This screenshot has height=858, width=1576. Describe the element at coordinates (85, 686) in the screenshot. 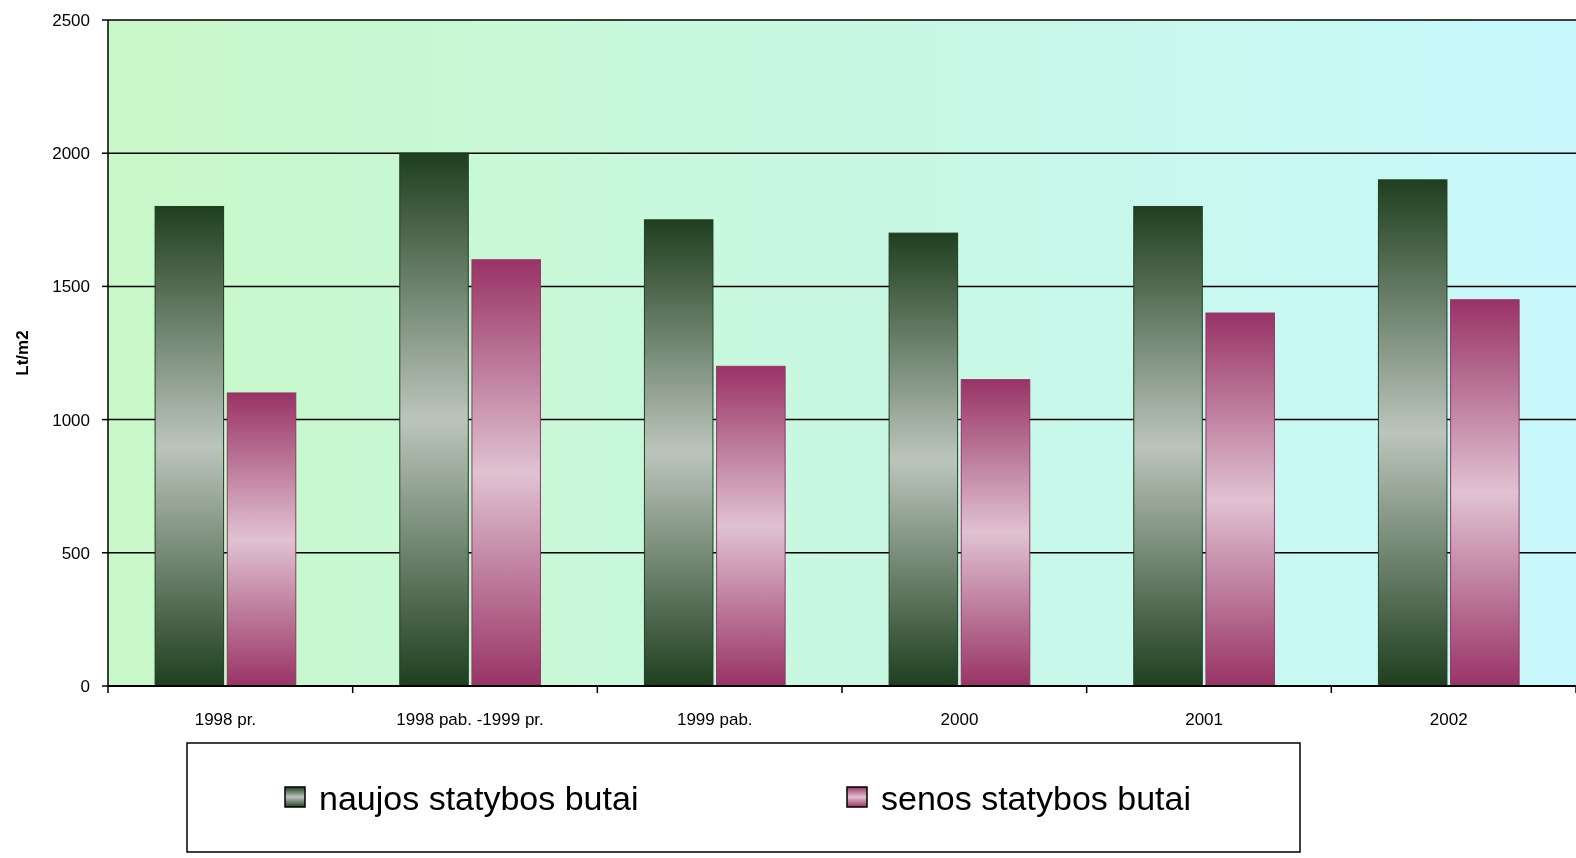

I see `y-tick-label: 0` at that location.